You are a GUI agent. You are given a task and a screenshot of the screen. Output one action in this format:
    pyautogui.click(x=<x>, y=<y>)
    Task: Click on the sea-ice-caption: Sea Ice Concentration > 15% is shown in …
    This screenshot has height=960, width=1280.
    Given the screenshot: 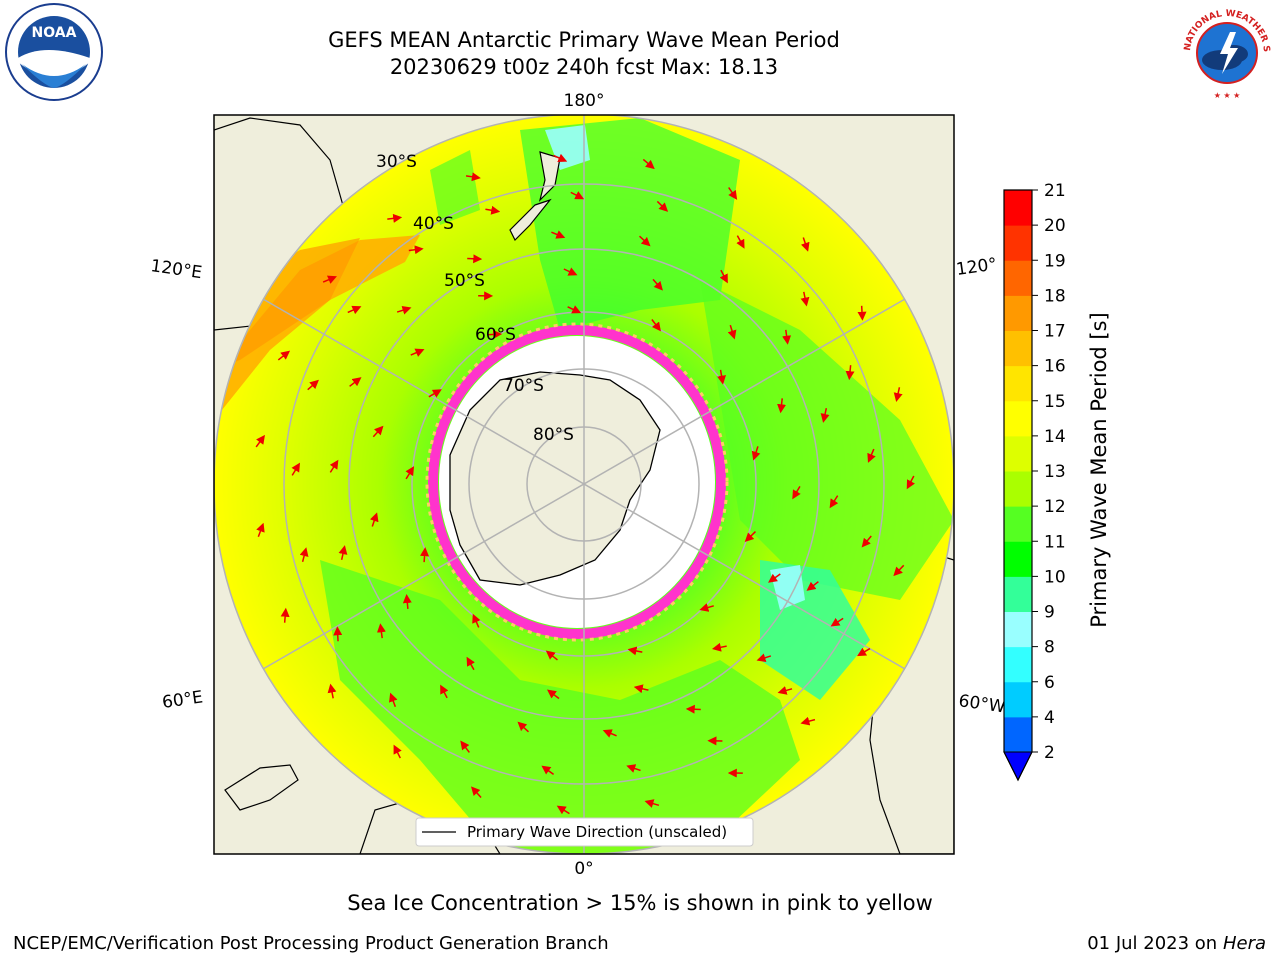 What is the action you would take?
    pyautogui.click(x=640, y=903)
    